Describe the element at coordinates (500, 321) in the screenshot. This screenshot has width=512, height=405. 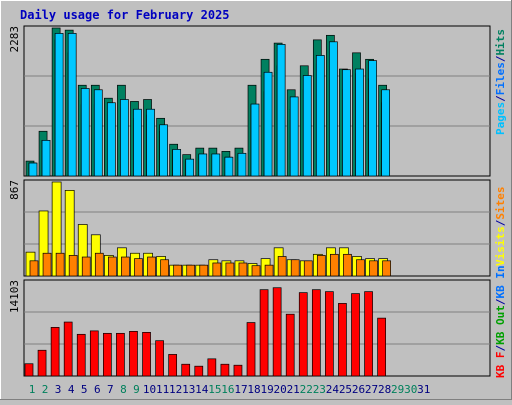
I see `legend-kb: KB F/KB Out/KB In` at that location.